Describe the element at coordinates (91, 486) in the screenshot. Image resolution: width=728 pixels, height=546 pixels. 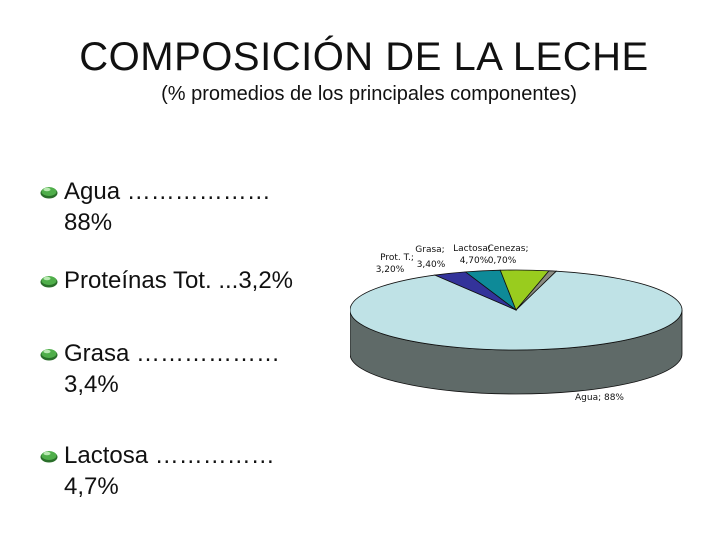
I see `bullet-value: 4,7%` at that location.